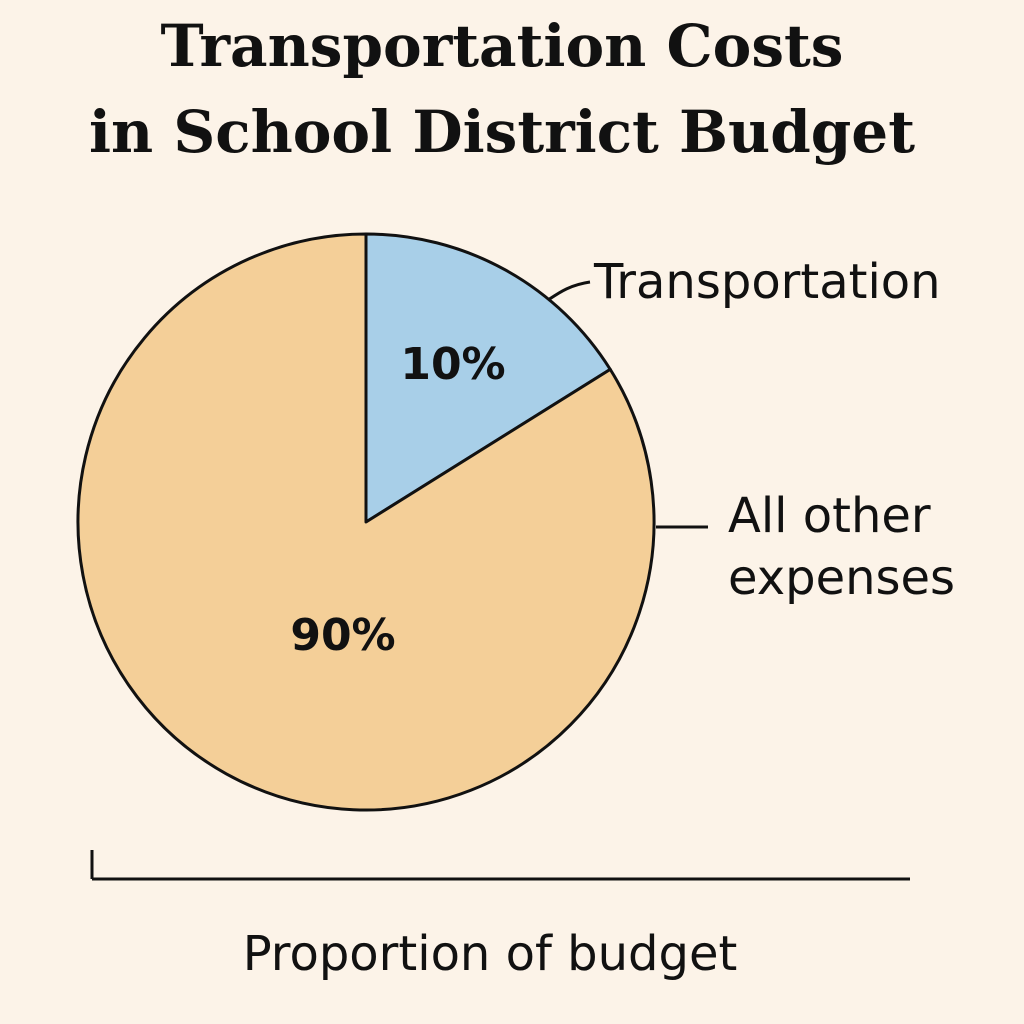 The image size is (1024, 1024). I want to click on pie-value-label-other-expenses: 90%, so click(342, 635).